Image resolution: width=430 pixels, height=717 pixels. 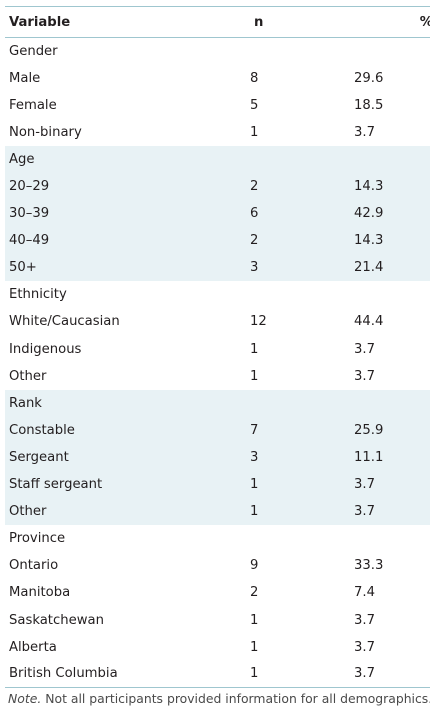 What do you see at coordinates (217, 78) in the screenshot?
I see `table-row: Male 8 29.6` at bounding box center [217, 78].